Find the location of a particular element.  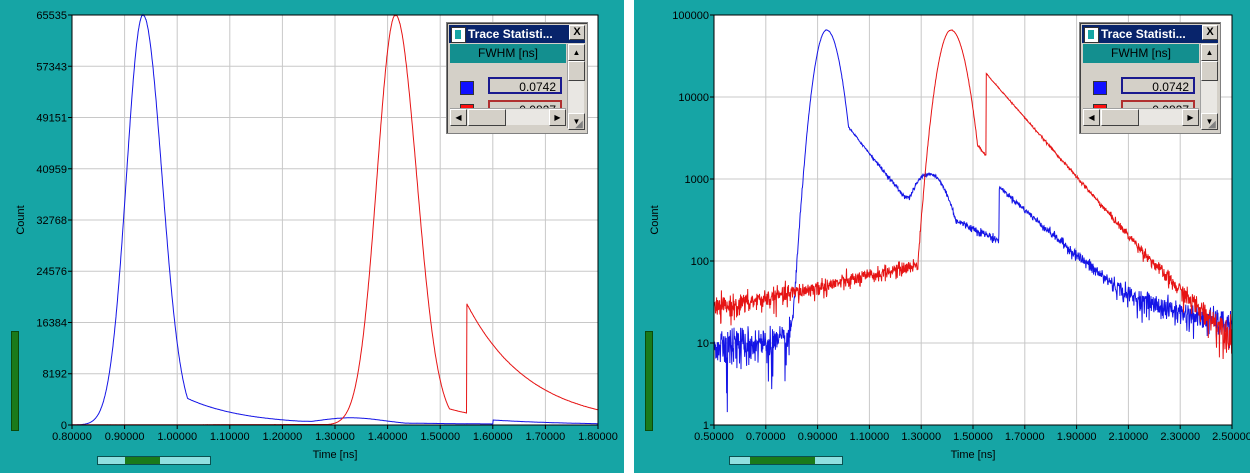

x-tick-label: 1.20000 is located at coordinates (283, 437).